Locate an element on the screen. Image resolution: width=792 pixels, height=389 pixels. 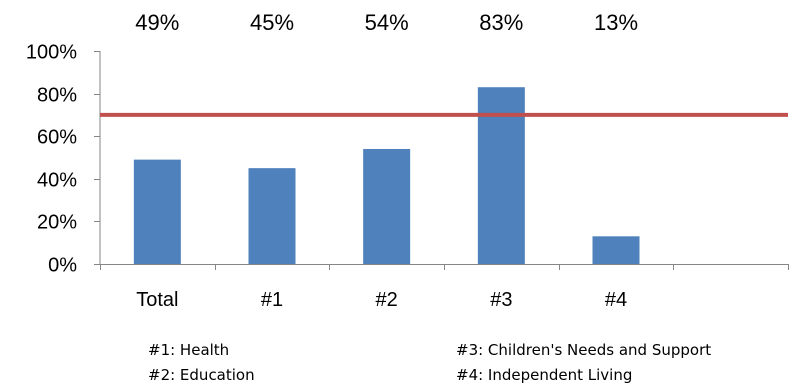
legend-note-4: #4: Independent Living is located at coordinates (544, 375).